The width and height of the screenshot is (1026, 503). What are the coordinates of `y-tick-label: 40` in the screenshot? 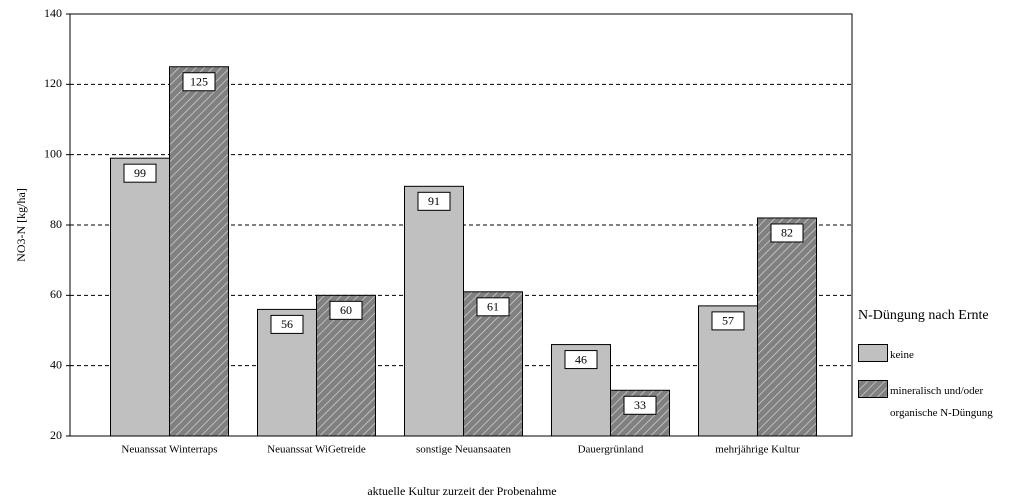 It's located at (56, 364).